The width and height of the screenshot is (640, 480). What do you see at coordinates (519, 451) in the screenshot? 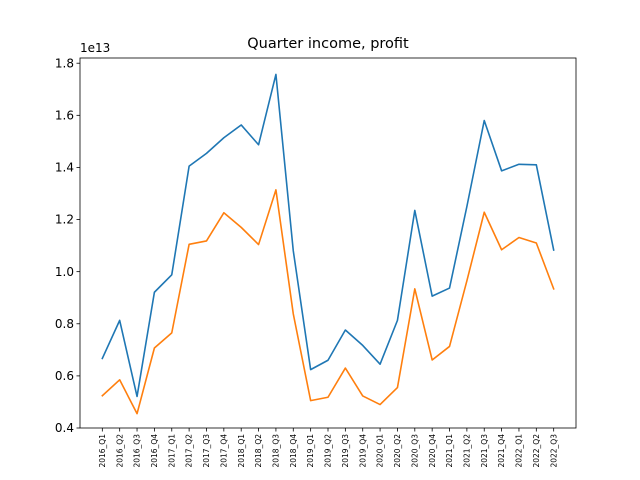
I see `x-tick-label: 2022_Q1` at bounding box center [519, 451].